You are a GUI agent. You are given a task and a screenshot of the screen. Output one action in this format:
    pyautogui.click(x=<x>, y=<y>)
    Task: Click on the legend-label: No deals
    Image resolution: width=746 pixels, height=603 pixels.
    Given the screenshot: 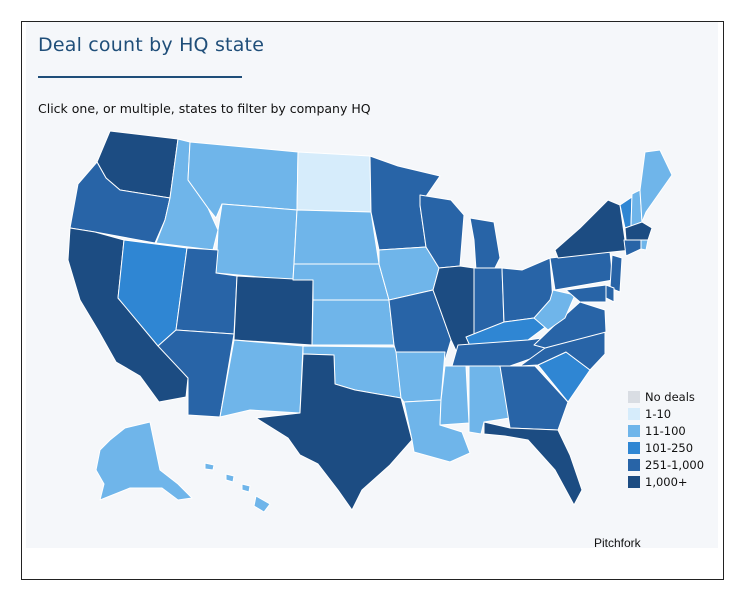 What is the action you would take?
    pyautogui.click(x=670, y=396)
    